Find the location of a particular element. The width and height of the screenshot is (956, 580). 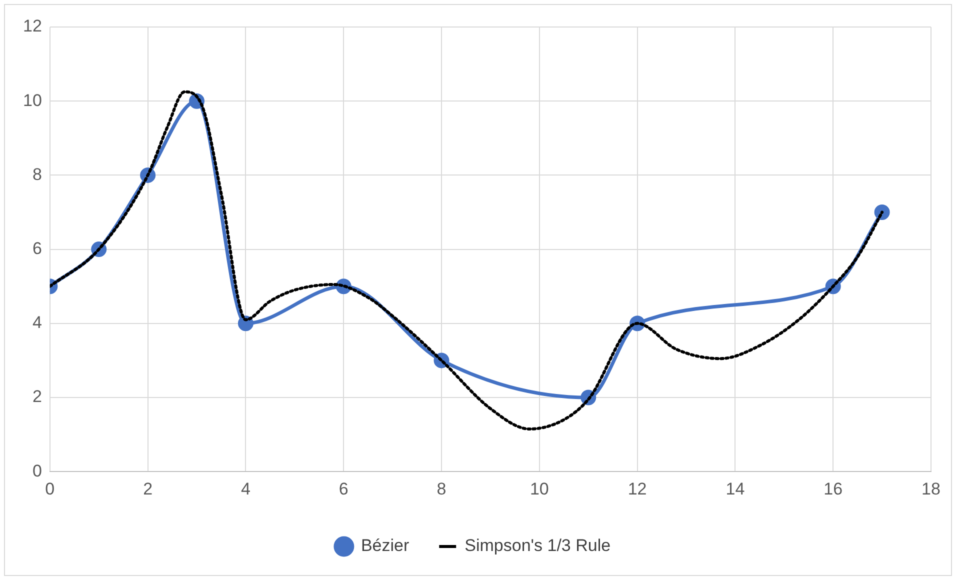

y-tick-label: 4 is located at coordinates (37, 322).